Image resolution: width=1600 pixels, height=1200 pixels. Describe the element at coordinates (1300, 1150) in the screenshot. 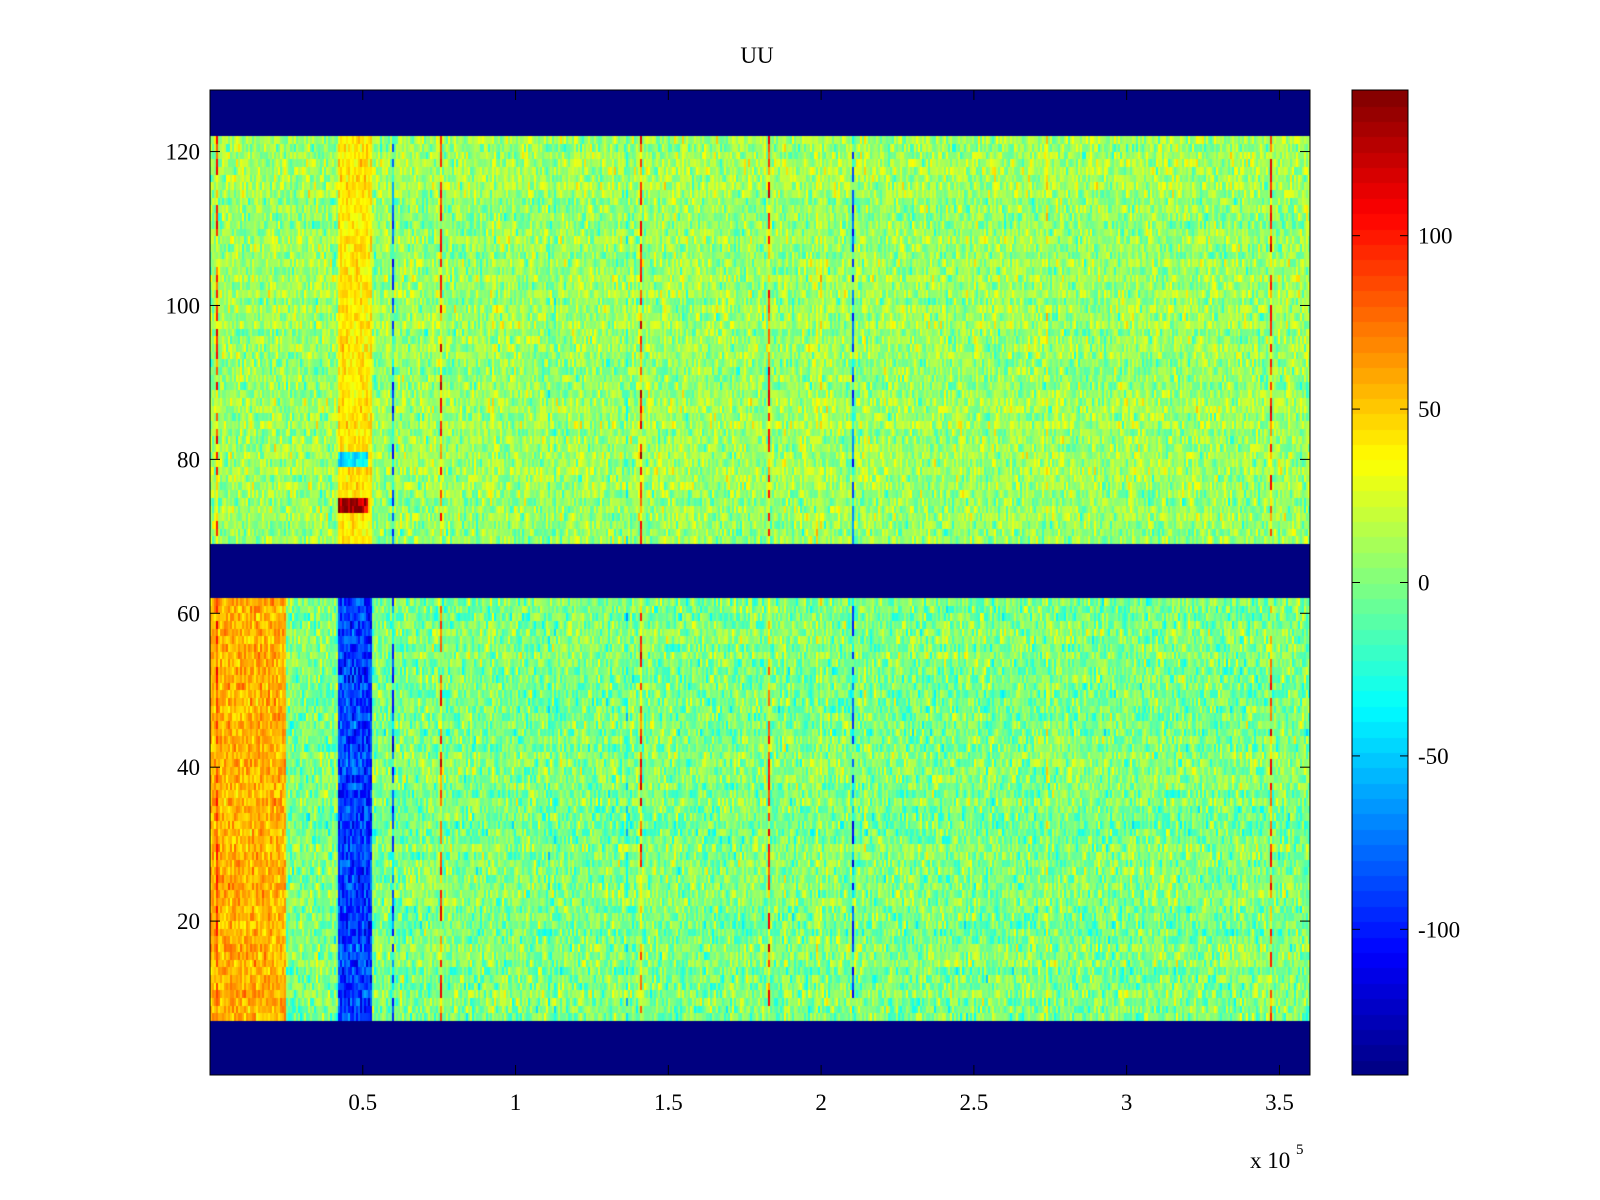

I see `x-exponent-power: 5` at that location.